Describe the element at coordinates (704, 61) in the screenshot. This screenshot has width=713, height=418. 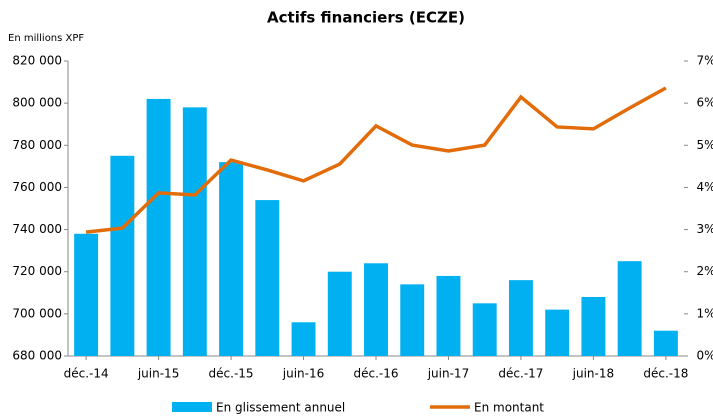
I see `y2-tick-label: 7%` at that location.